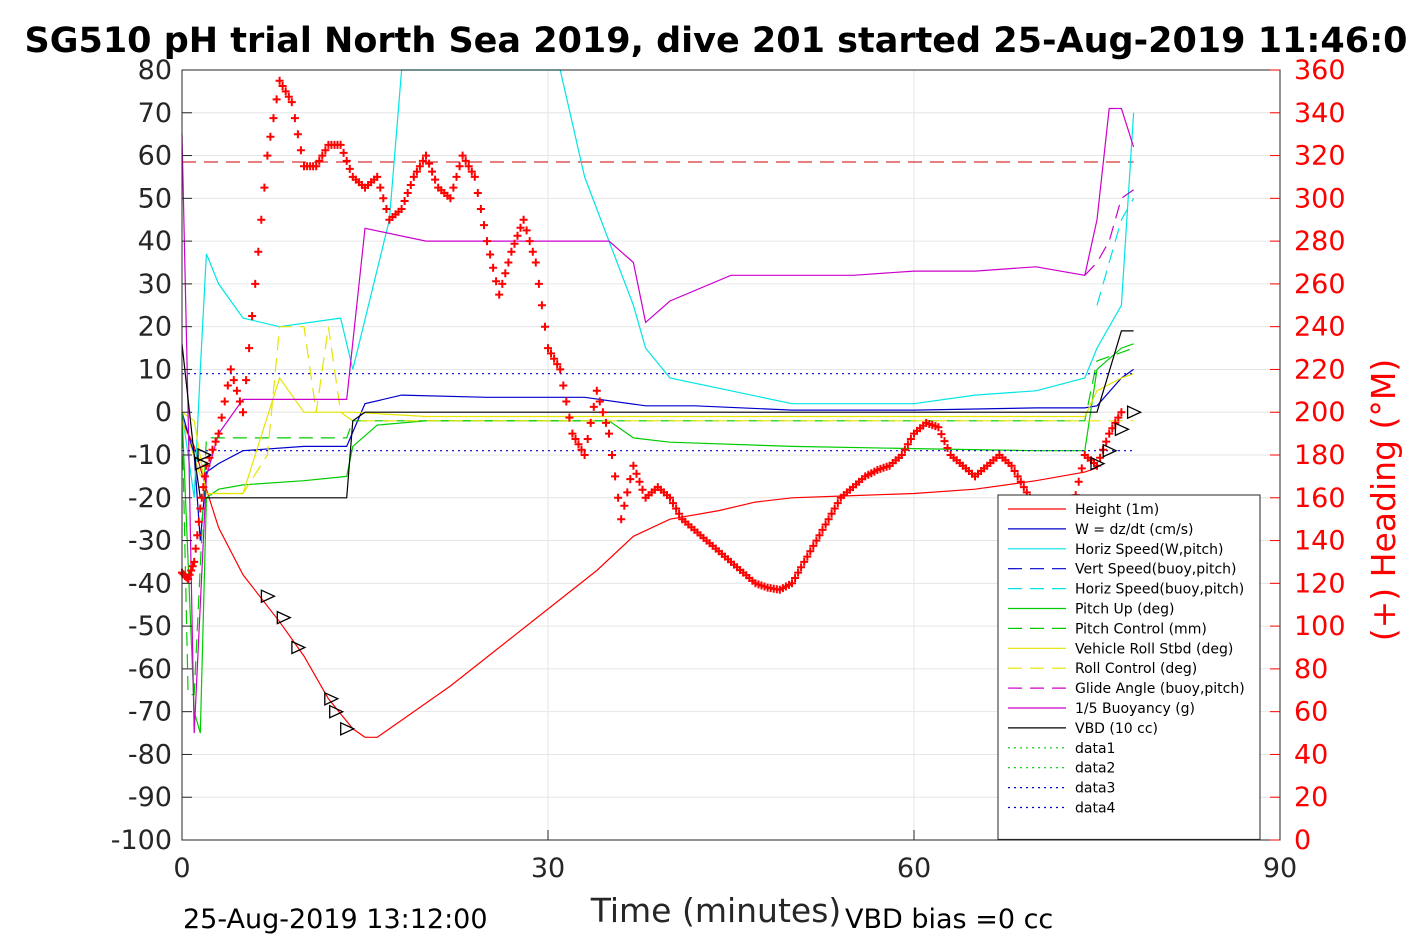  Describe the element at coordinates (1320, 284) in the screenshot. I see `y-right-tick-label-5: 260` at that location.